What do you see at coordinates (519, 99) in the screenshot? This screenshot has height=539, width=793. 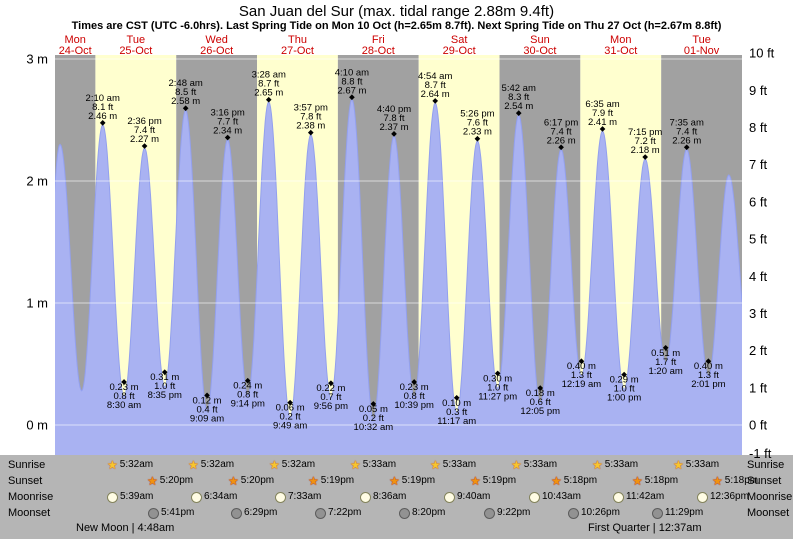 I see `high-tide-label: 5:42 am8.3 ft2.54 m` at bounding box center [519, 99].